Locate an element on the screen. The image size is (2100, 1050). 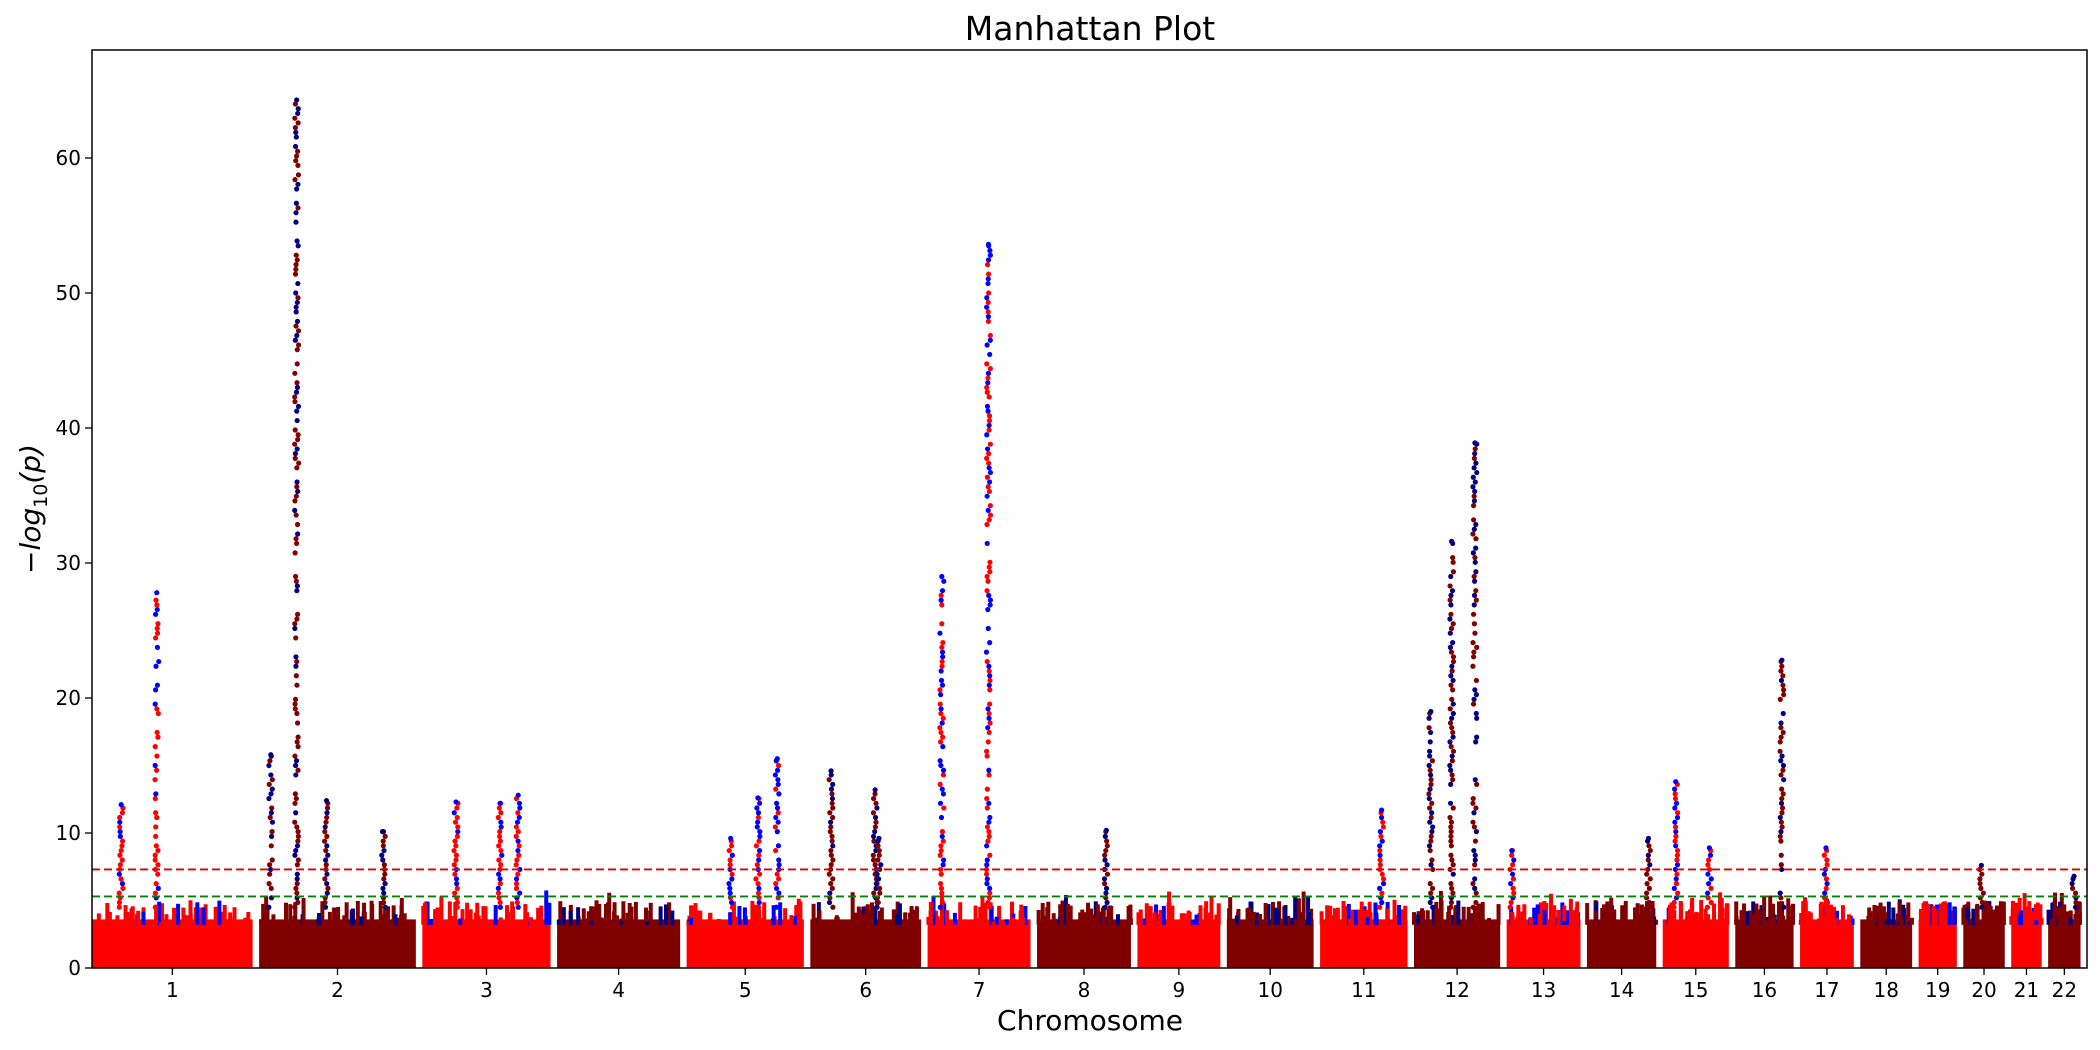
chromosome-2-points is located at coordinates (337, 943).